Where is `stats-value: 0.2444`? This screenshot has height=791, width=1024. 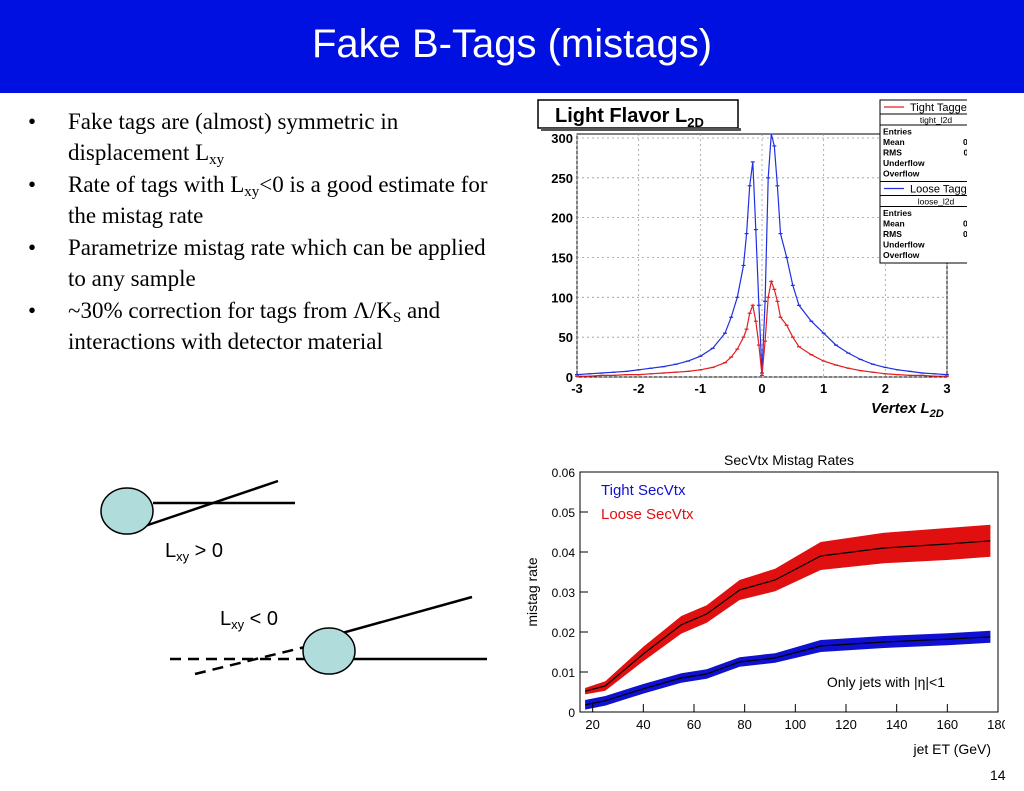
stats-value: 0.2444 is located at coordinates (965, 142).